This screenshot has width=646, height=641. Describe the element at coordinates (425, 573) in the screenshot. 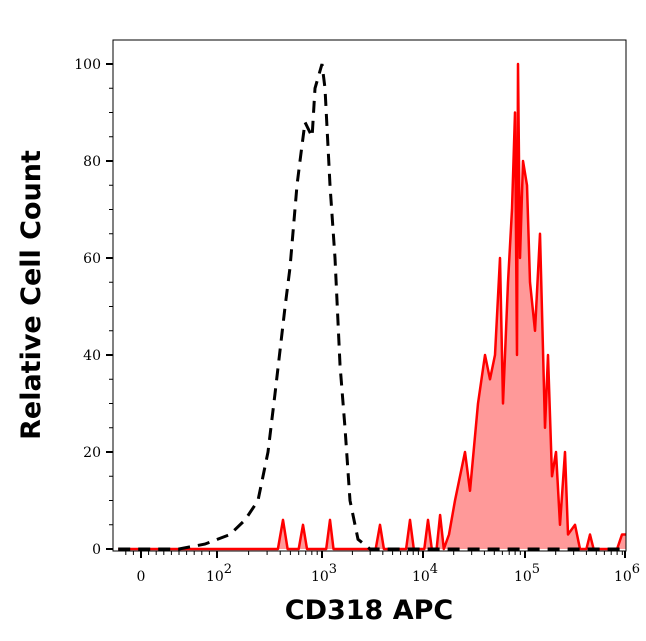

I see `x-tick-label: 10⁴` at that location.